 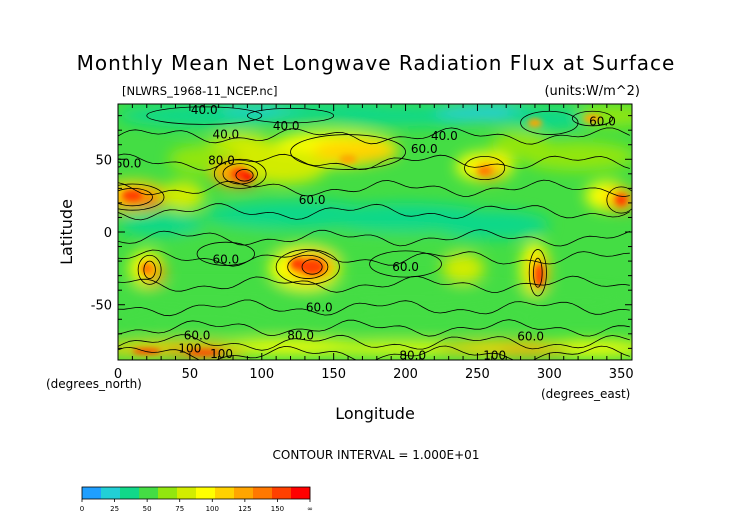 What do you see at coordinates (212, 509) in the screenshot?
I see `colorbar-tick-label: 100` at bounding box center [212, 509].